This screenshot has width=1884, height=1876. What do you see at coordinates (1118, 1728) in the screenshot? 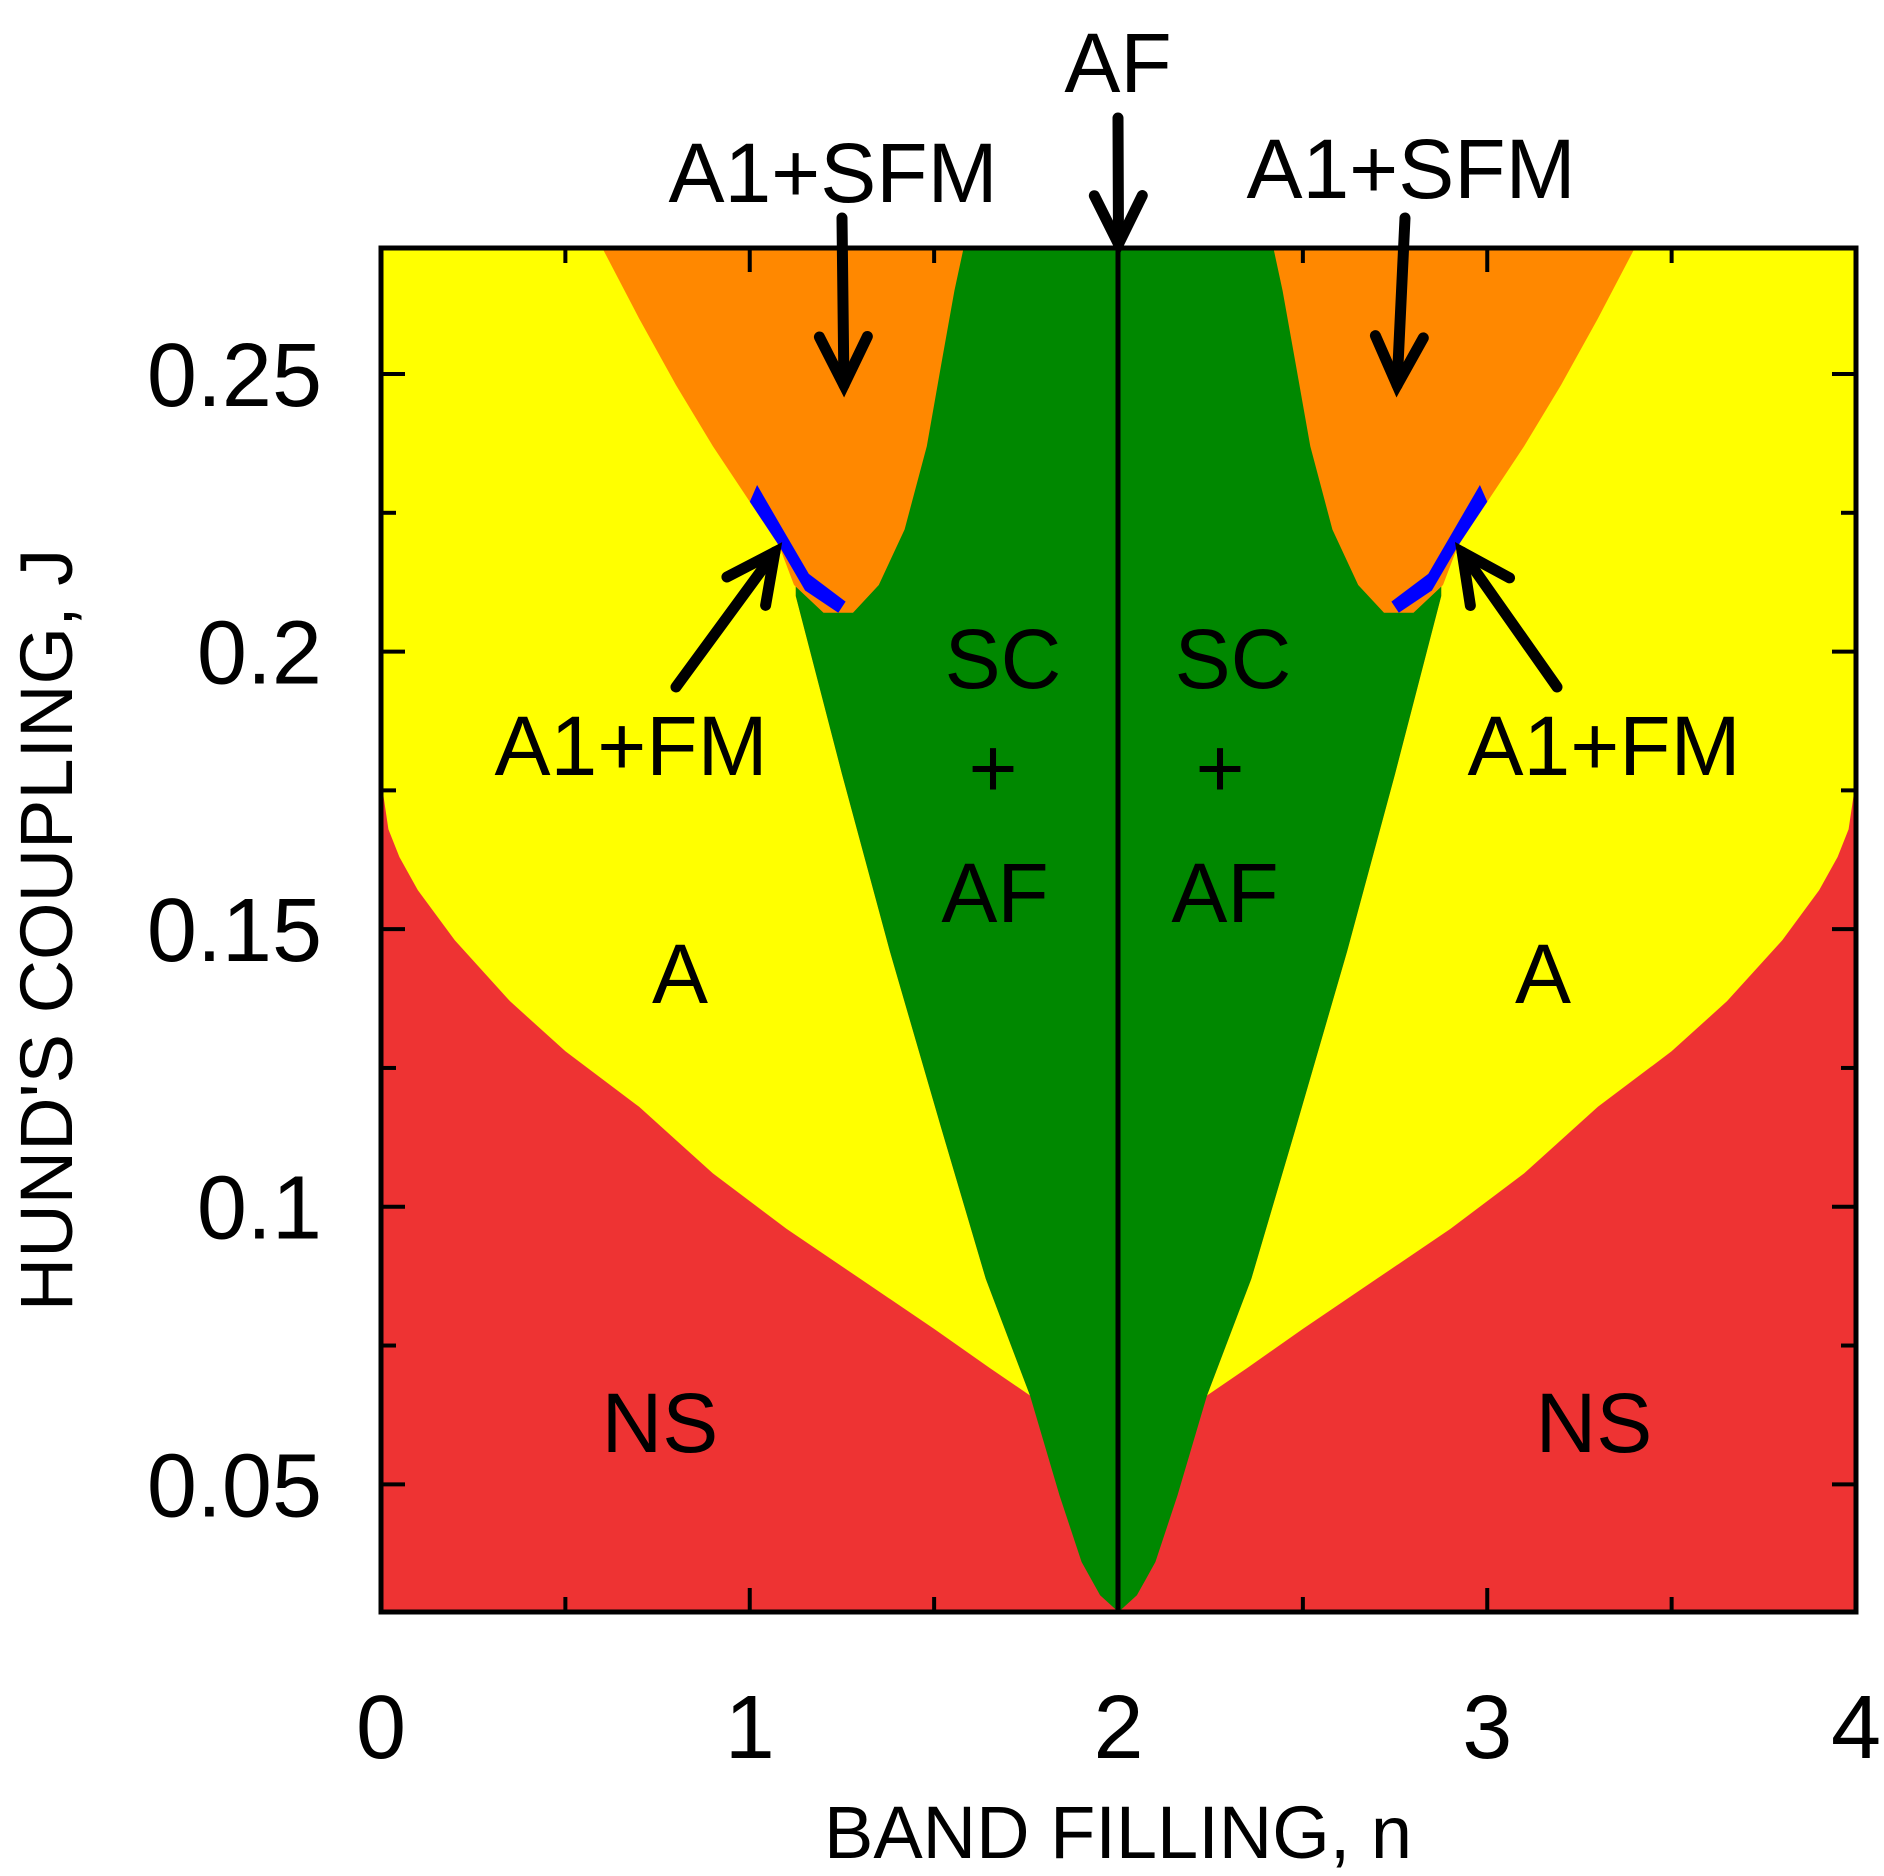
I see `x-tick-label: 2` at bounding box center [1118, 1728].